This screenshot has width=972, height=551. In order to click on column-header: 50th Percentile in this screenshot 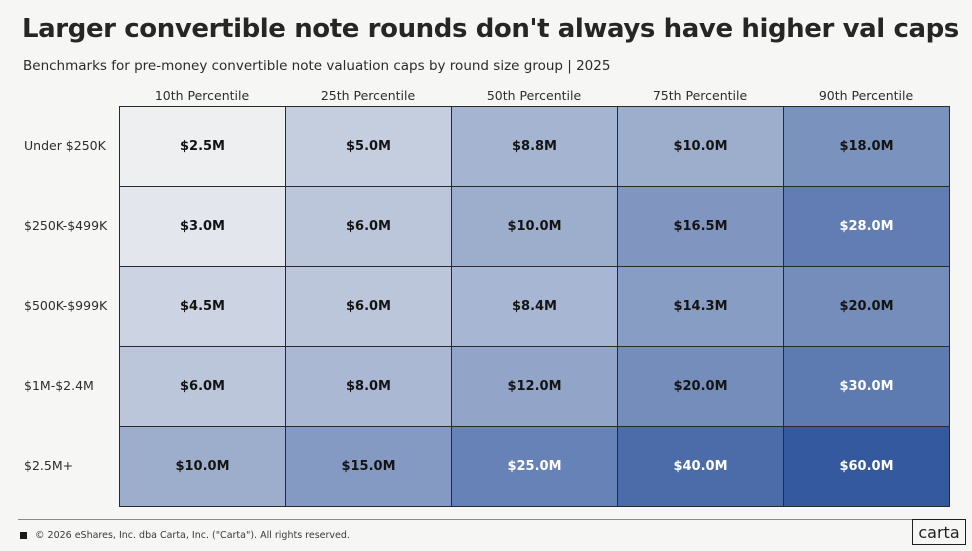, I will do `click(534, 95)`.